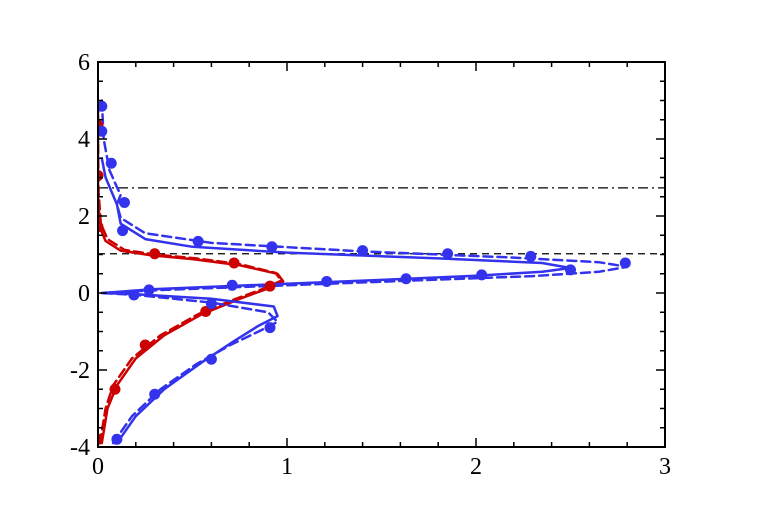  I want to click on y-tick-label: -4, so click(80, 448).